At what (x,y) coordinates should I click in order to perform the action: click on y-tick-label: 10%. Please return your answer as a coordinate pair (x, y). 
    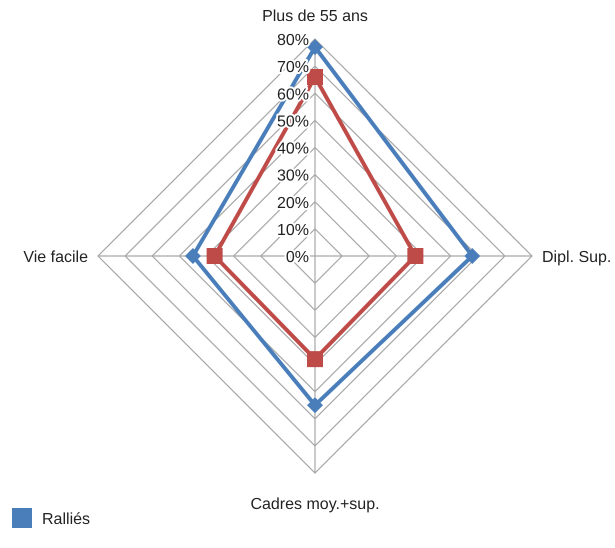
    Looking at the image, I should click on (292, 230).